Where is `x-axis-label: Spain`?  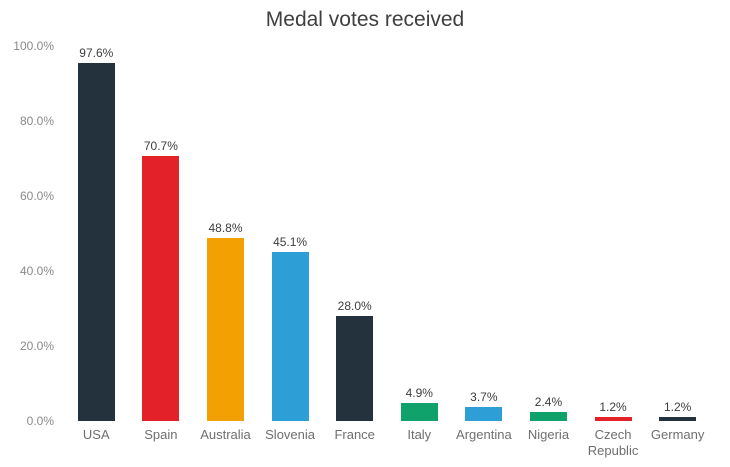 x-axis-label: Spain is located at coordinates (161, 434).